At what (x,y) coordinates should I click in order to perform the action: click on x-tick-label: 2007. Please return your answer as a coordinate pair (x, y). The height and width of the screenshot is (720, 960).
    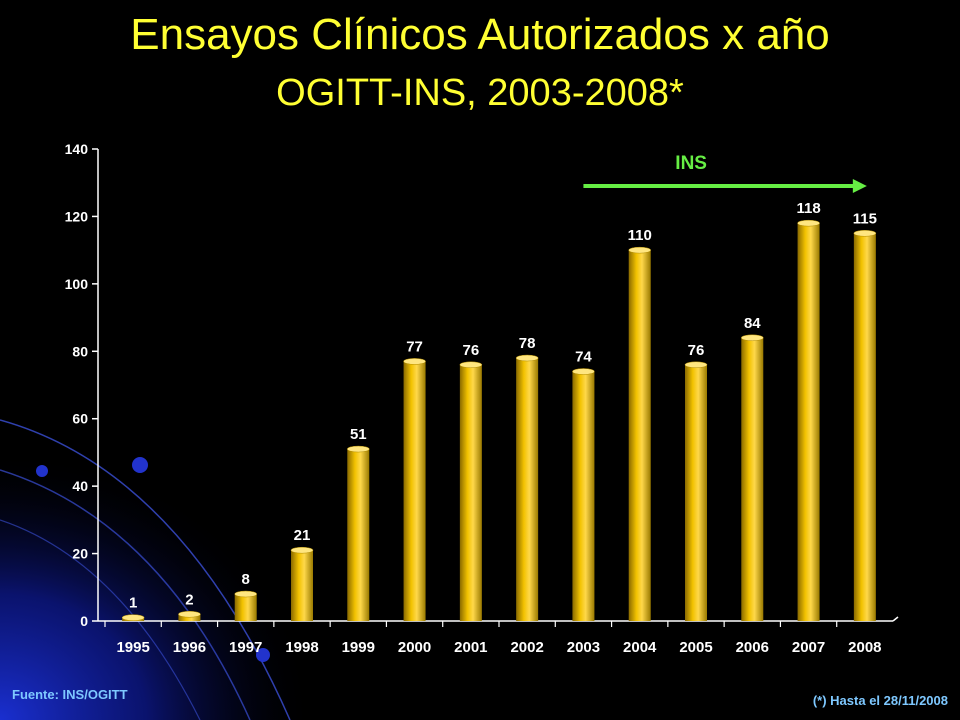
    Looking at the image, I should click on (808, 647).